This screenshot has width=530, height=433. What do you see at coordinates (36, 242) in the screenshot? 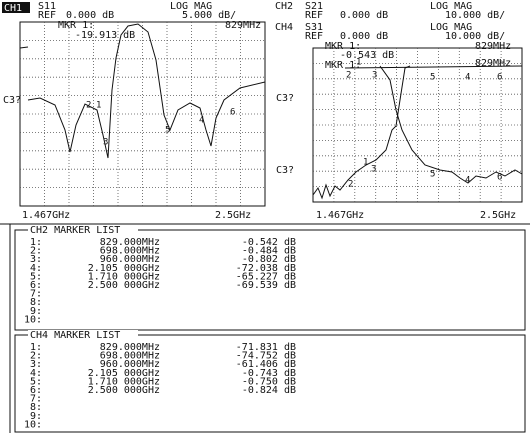
I see `row-index: 1:` at bounding box center [36, 242].